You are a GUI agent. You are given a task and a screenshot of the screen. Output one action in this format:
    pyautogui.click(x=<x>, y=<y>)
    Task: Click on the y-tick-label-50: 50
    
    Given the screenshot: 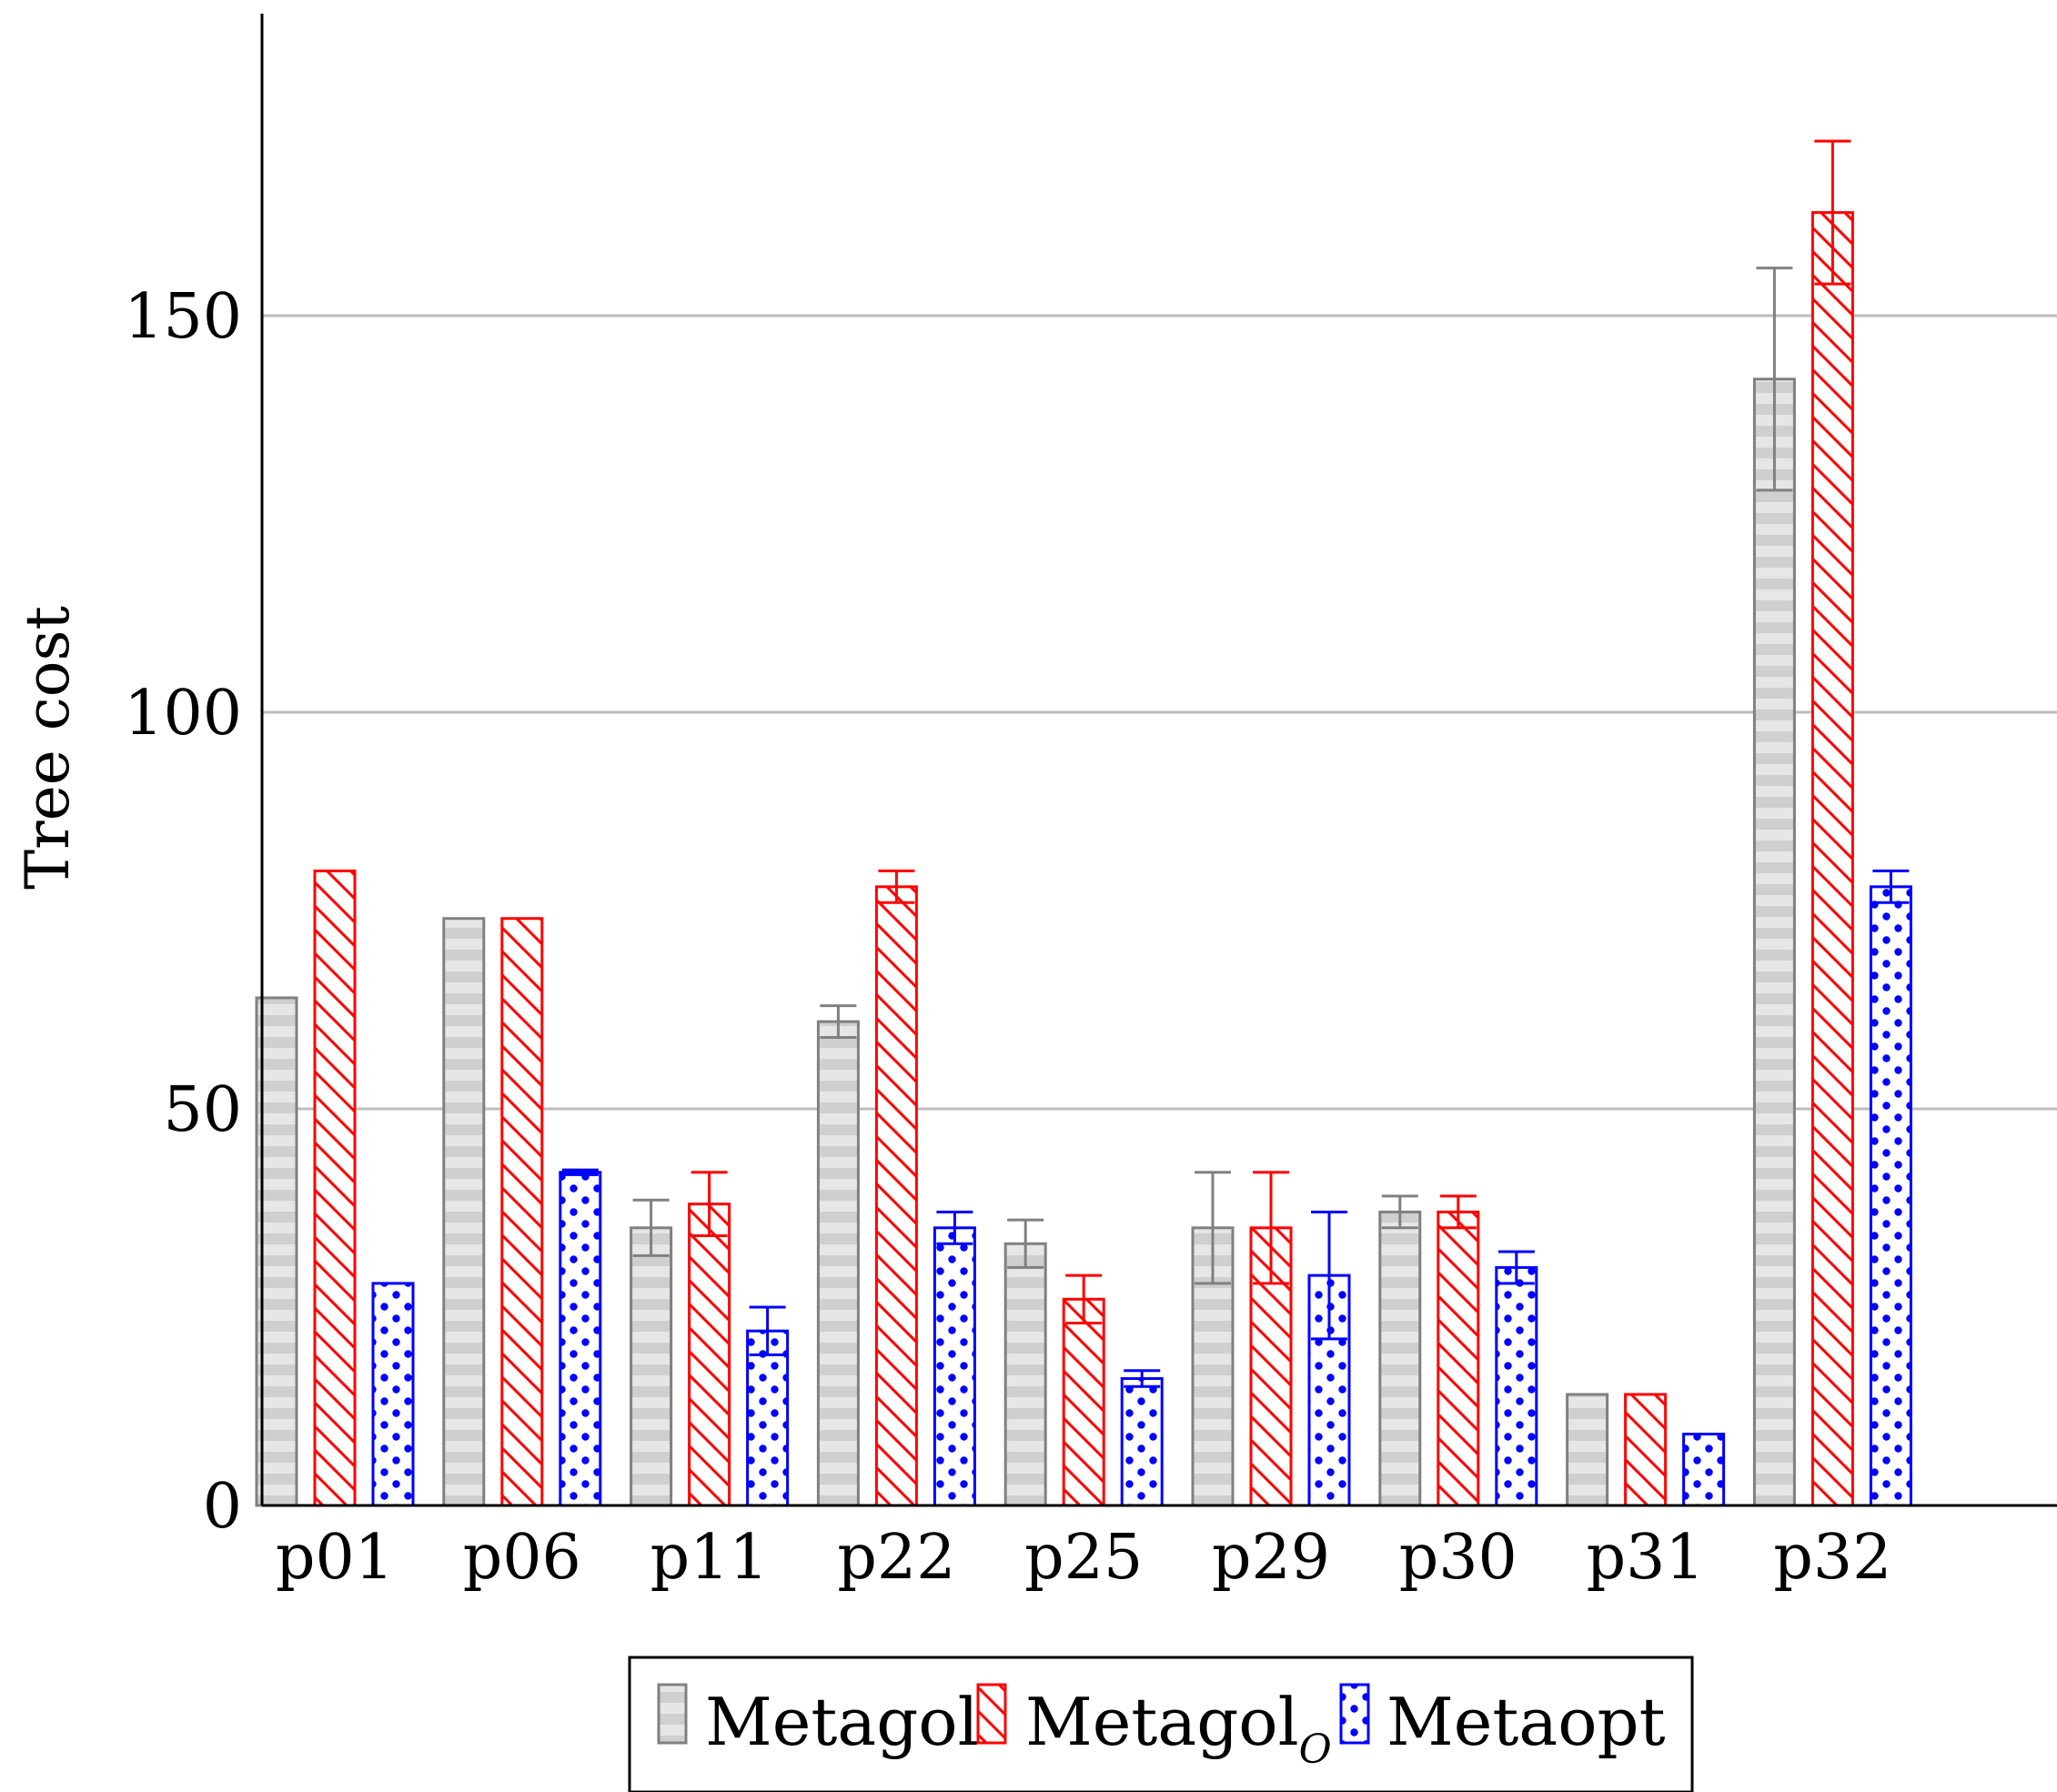 What is the action you would take?
    pyautogui.click(x=202, y=1110)
    